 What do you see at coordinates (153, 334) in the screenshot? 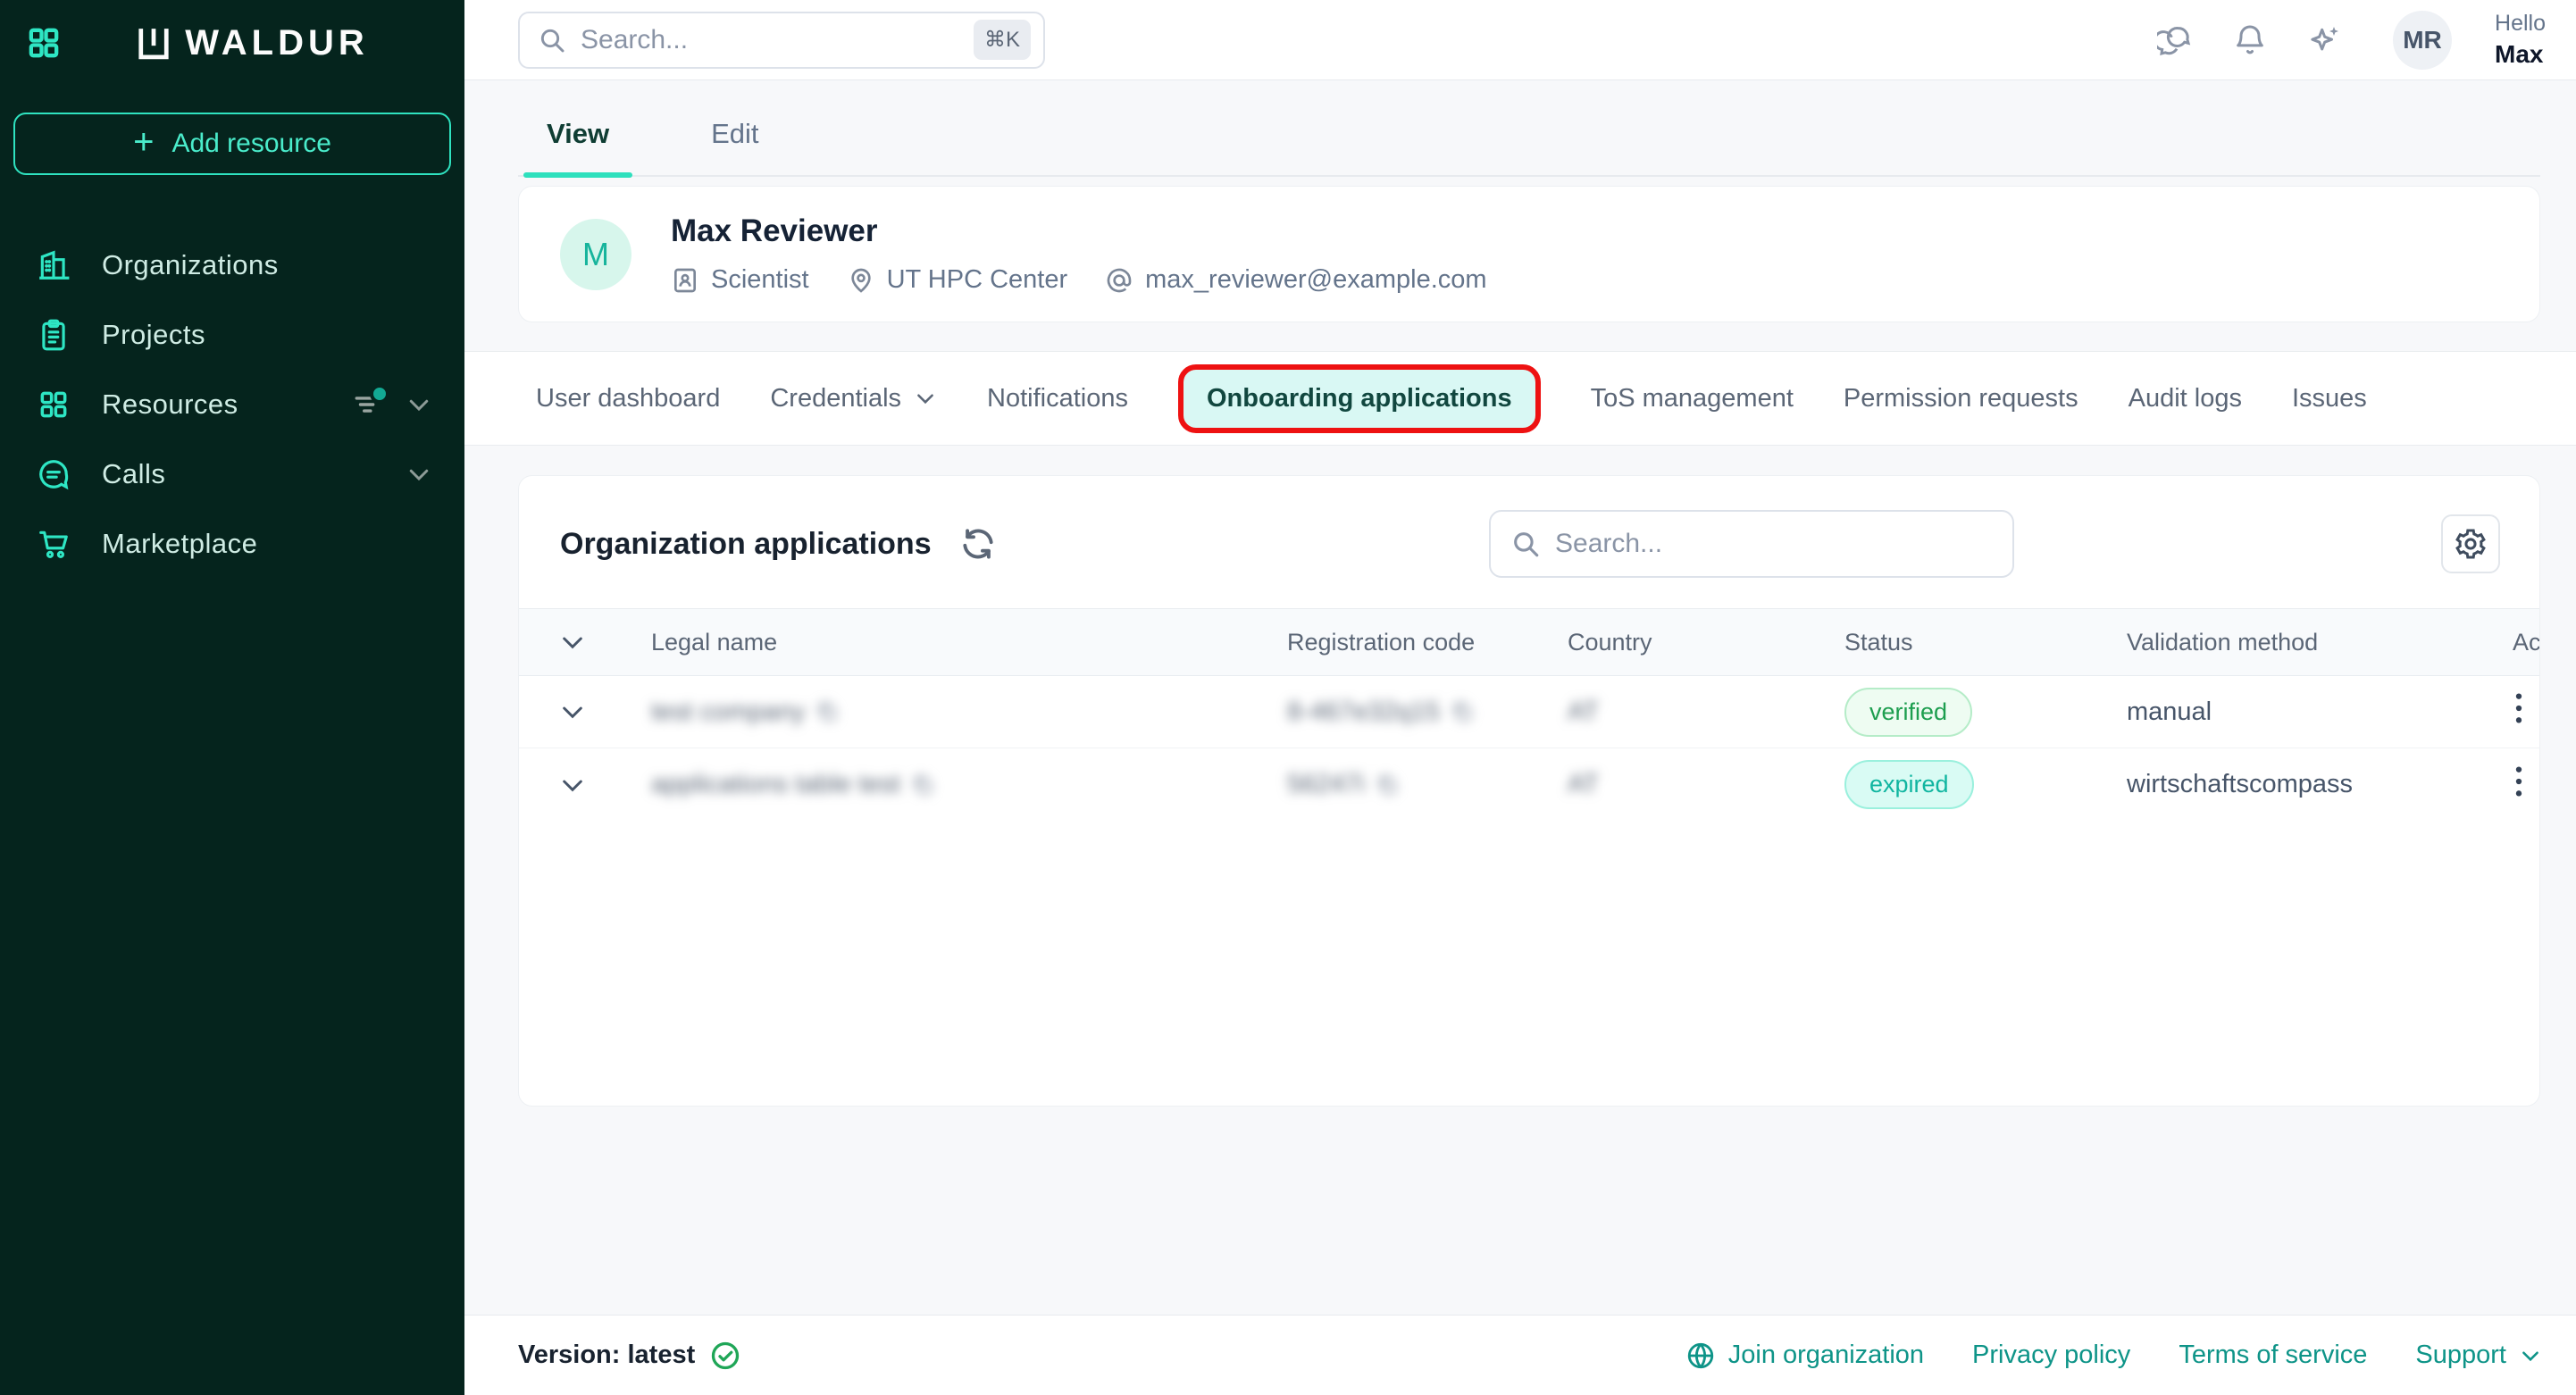
I see `sidebar-item-label: Projects` at bounding box center [153, 334].